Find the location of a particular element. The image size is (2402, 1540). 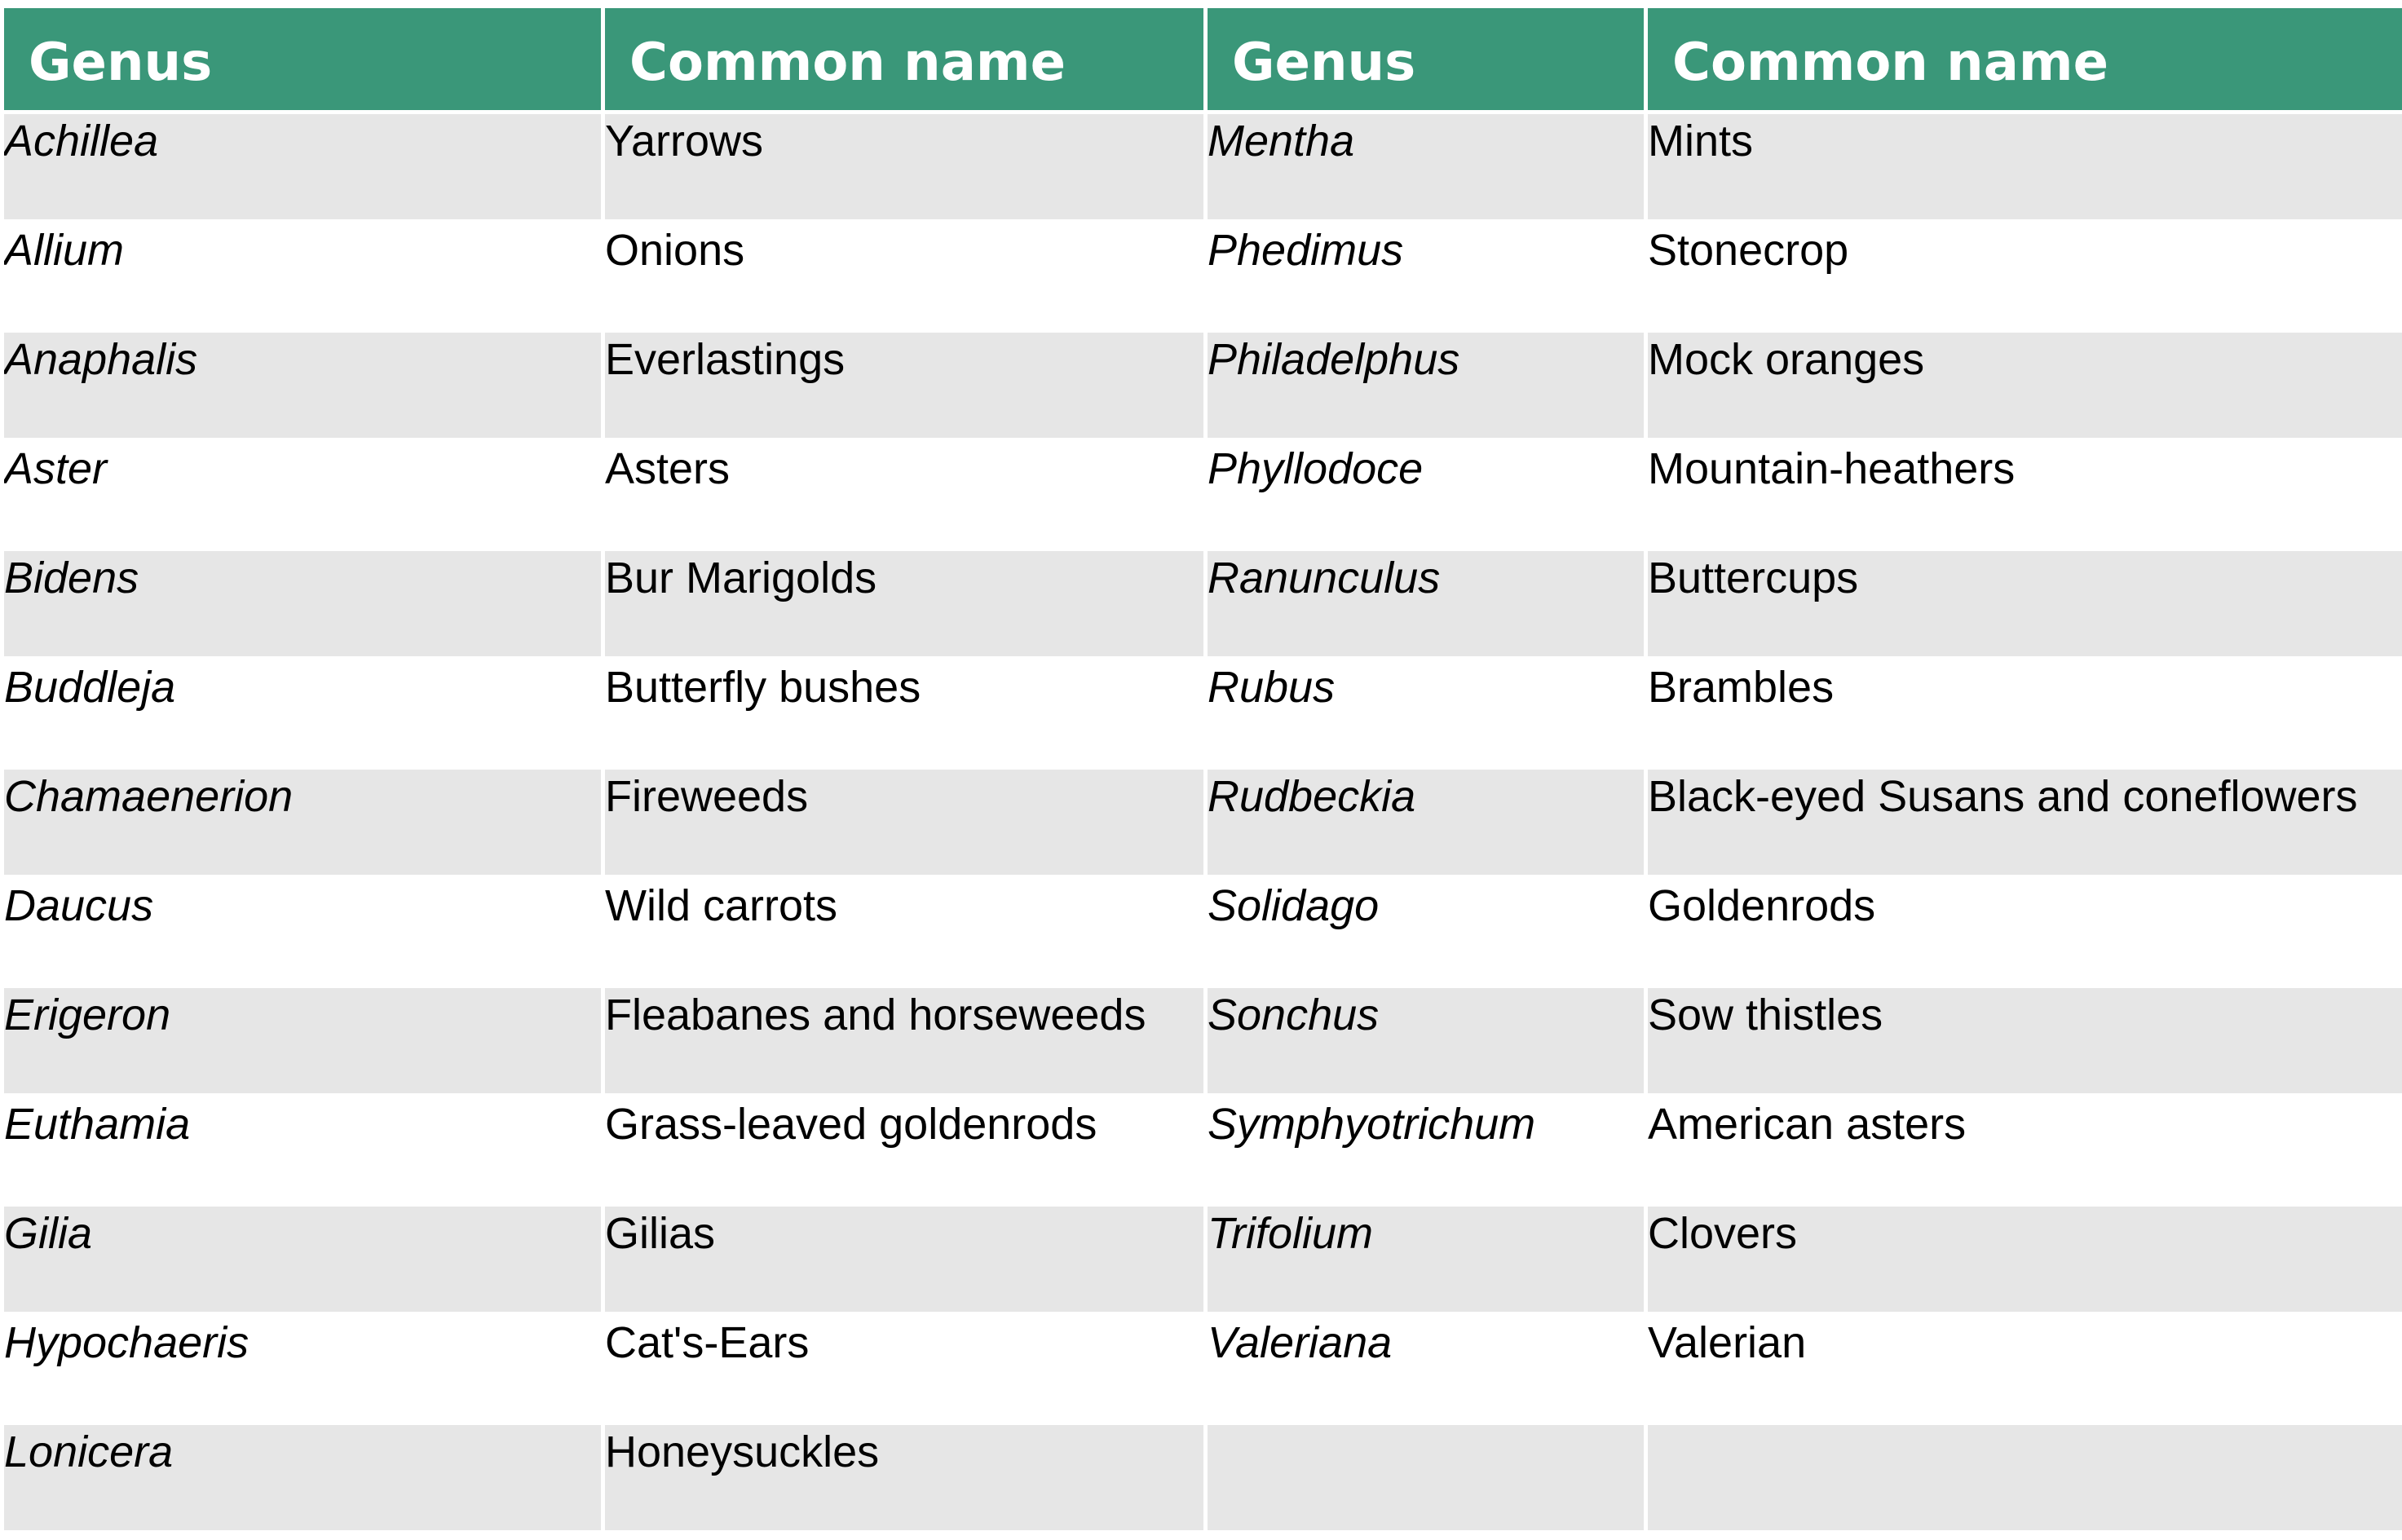

genus-cell: Philadelphus is located at coordinates (1334, 360).